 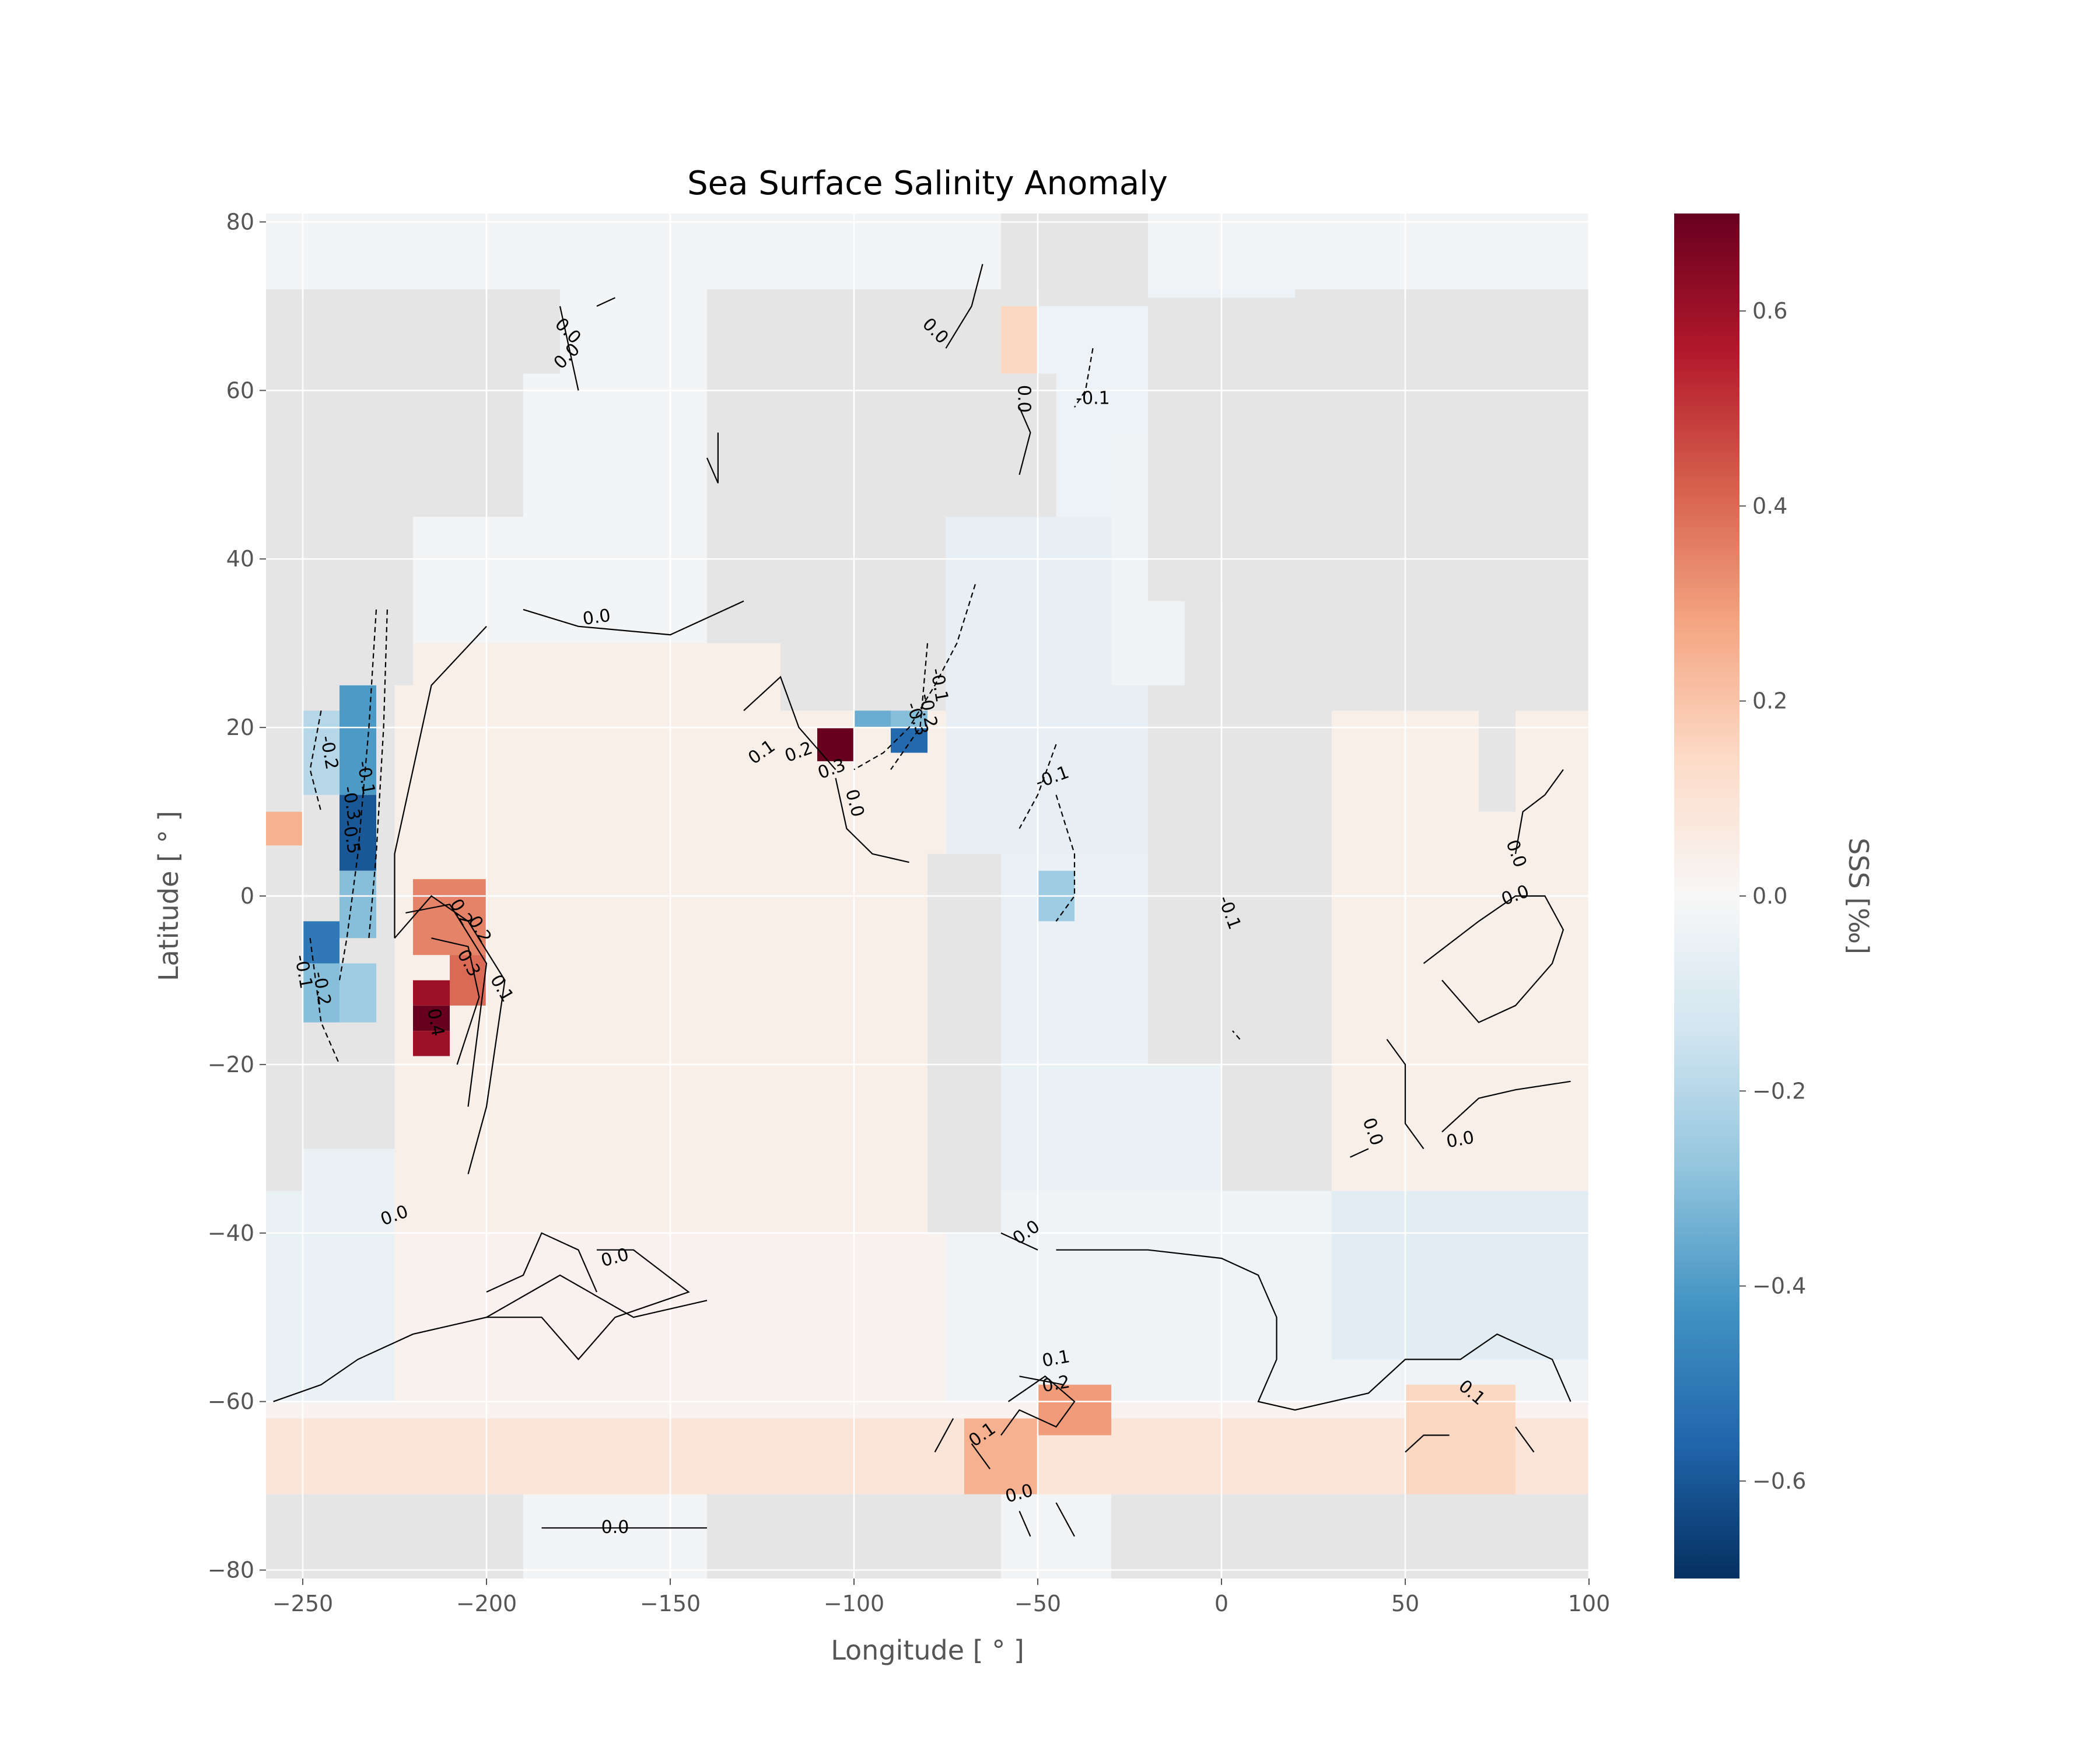 I want to click on x-tick-label: −100, so click(x=854, y=1603).